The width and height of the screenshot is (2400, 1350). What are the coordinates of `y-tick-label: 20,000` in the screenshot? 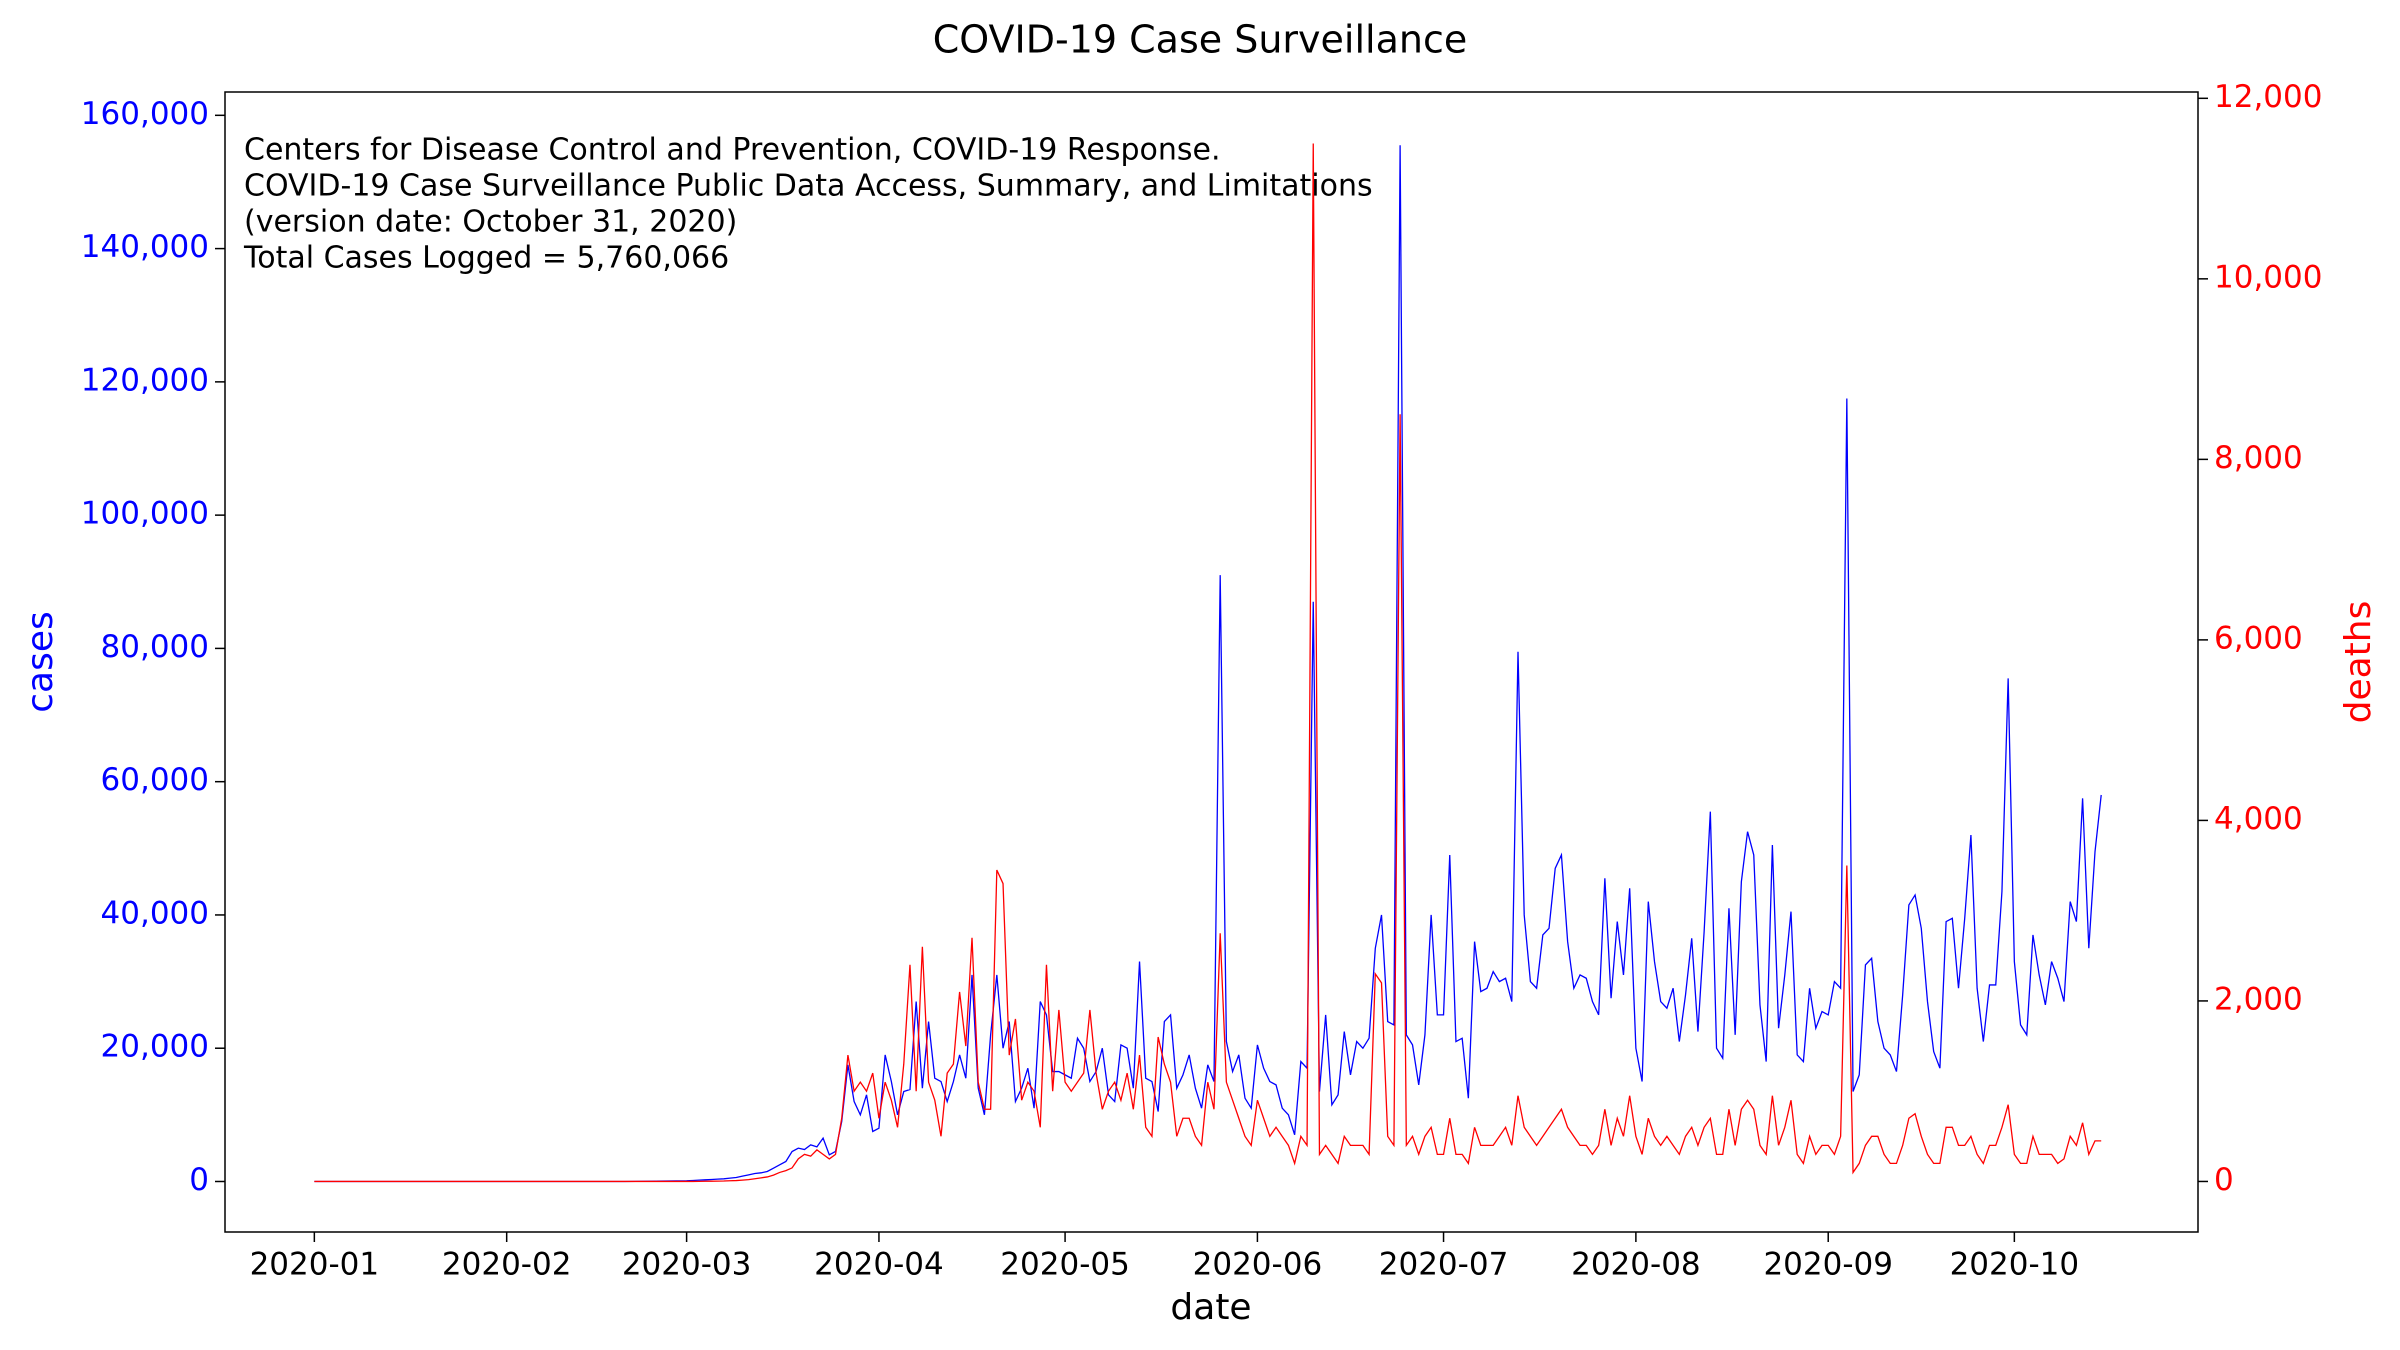 It's located at (155, 1047).